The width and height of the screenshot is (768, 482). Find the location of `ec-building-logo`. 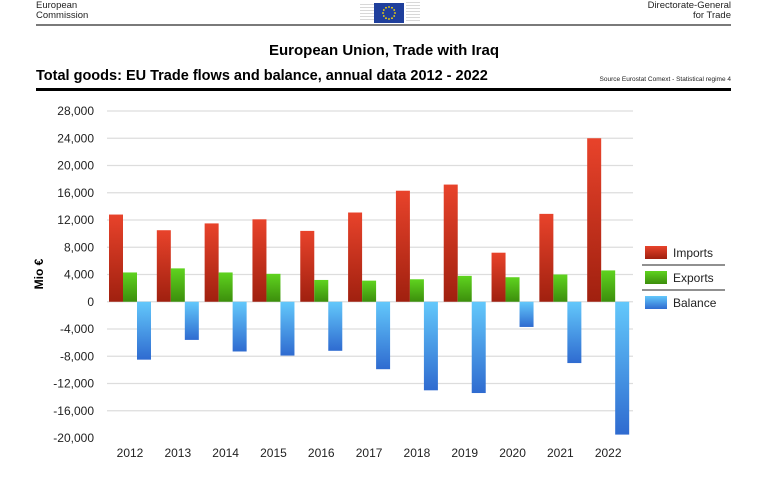

ec-building-logo is located at coordinates (390, 11).